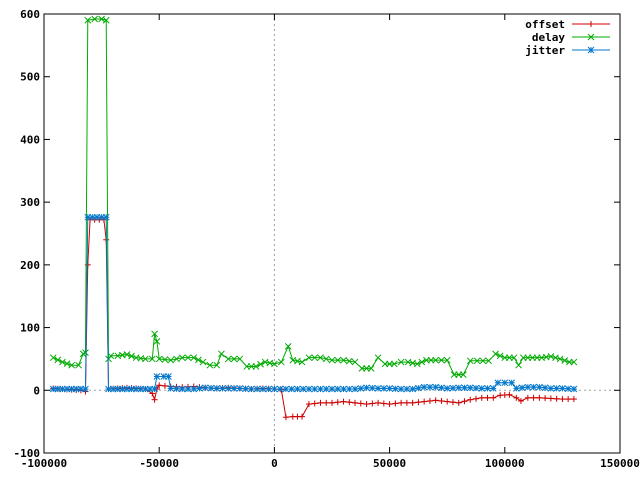  What do you see at coordinates (30, 265) in the screenshot?
I see `y-tick-label: 200` at bounding box center [30, 265].